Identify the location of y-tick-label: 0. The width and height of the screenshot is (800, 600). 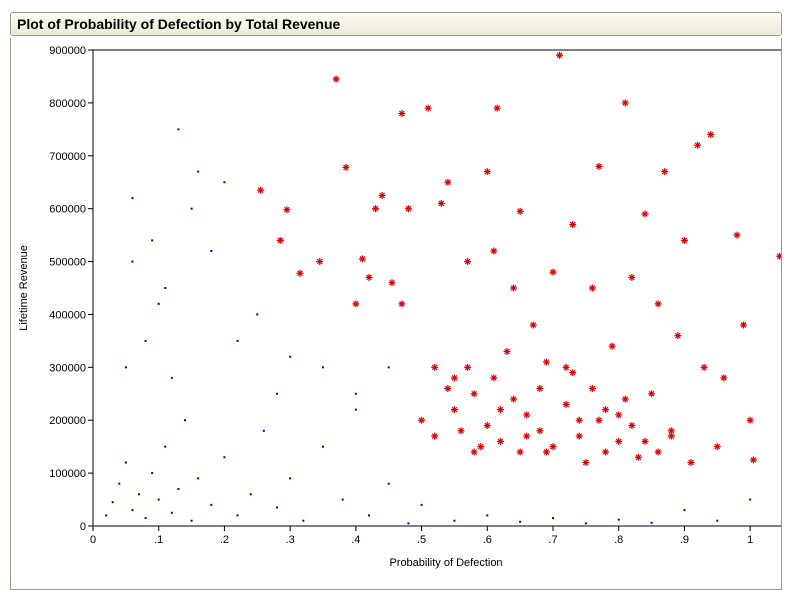
(83, 527).